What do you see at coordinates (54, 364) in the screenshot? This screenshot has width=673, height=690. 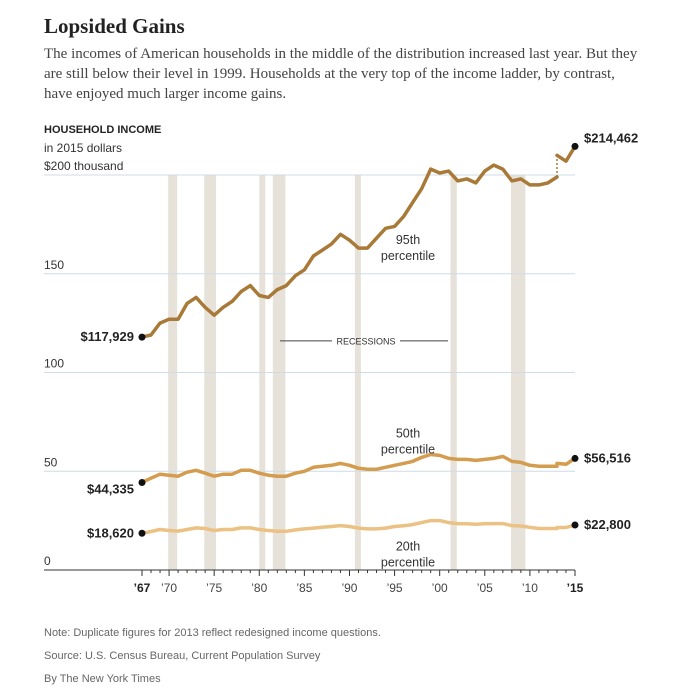 I see `y-tick-label-100: 100` at bounding box center [54, 364].